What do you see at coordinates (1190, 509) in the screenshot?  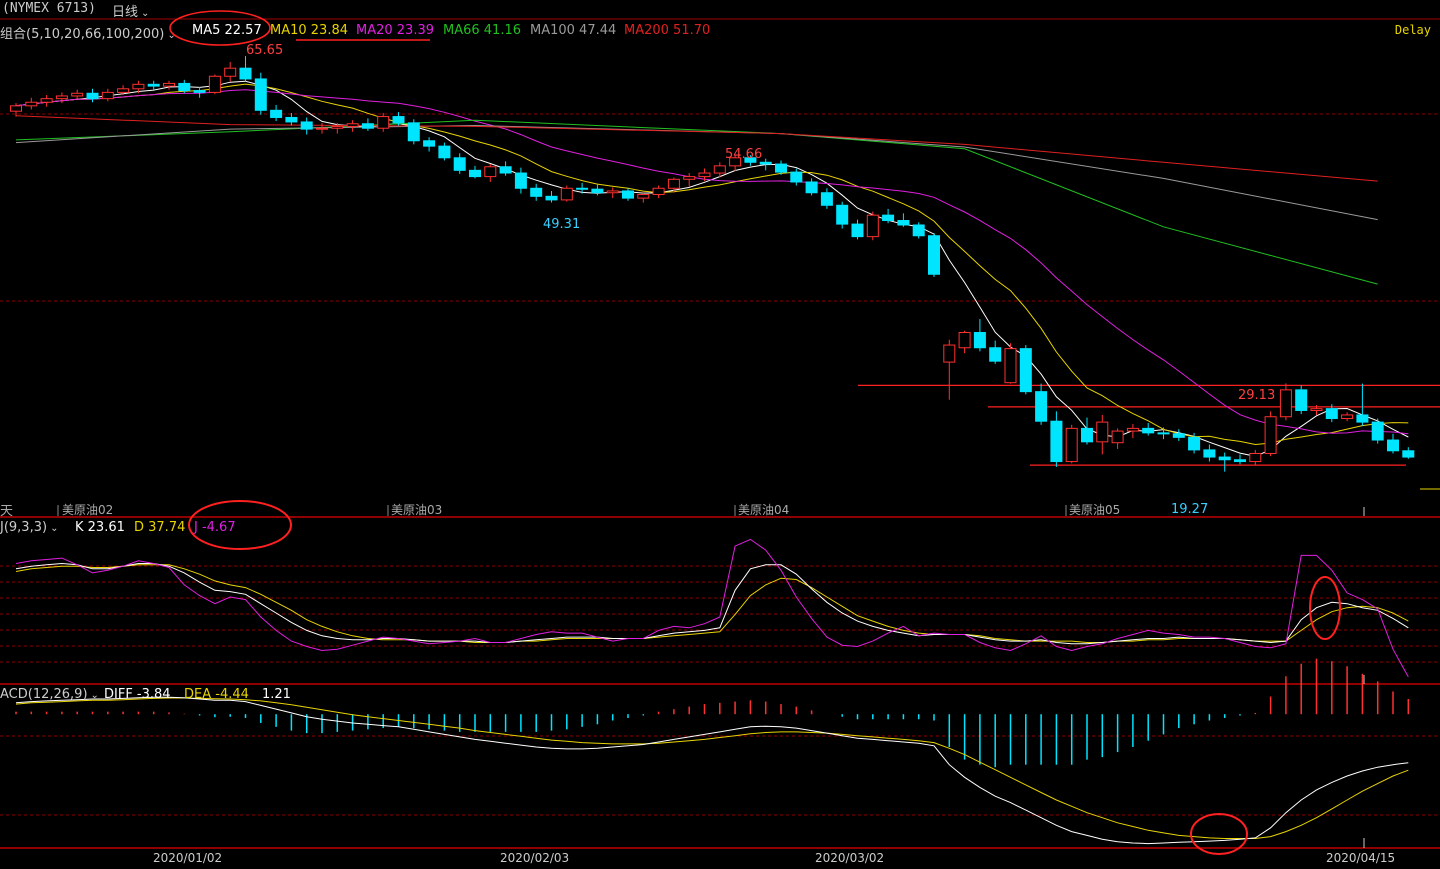 I see `price-label-low: 19.27` at bounding box center [1190, 509].